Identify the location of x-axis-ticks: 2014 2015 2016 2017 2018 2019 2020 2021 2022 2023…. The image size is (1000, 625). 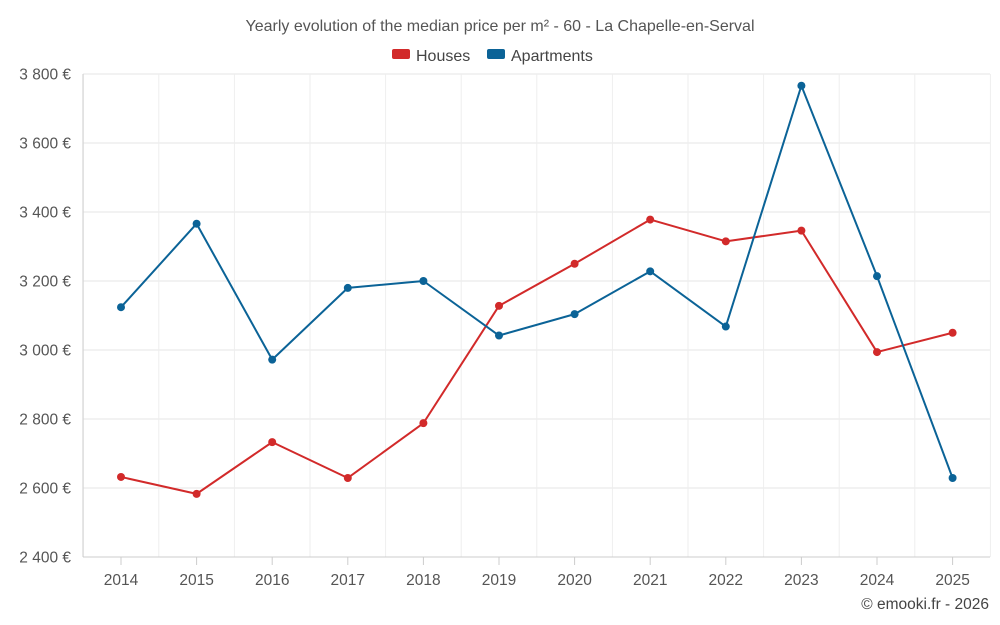
(537, 573).